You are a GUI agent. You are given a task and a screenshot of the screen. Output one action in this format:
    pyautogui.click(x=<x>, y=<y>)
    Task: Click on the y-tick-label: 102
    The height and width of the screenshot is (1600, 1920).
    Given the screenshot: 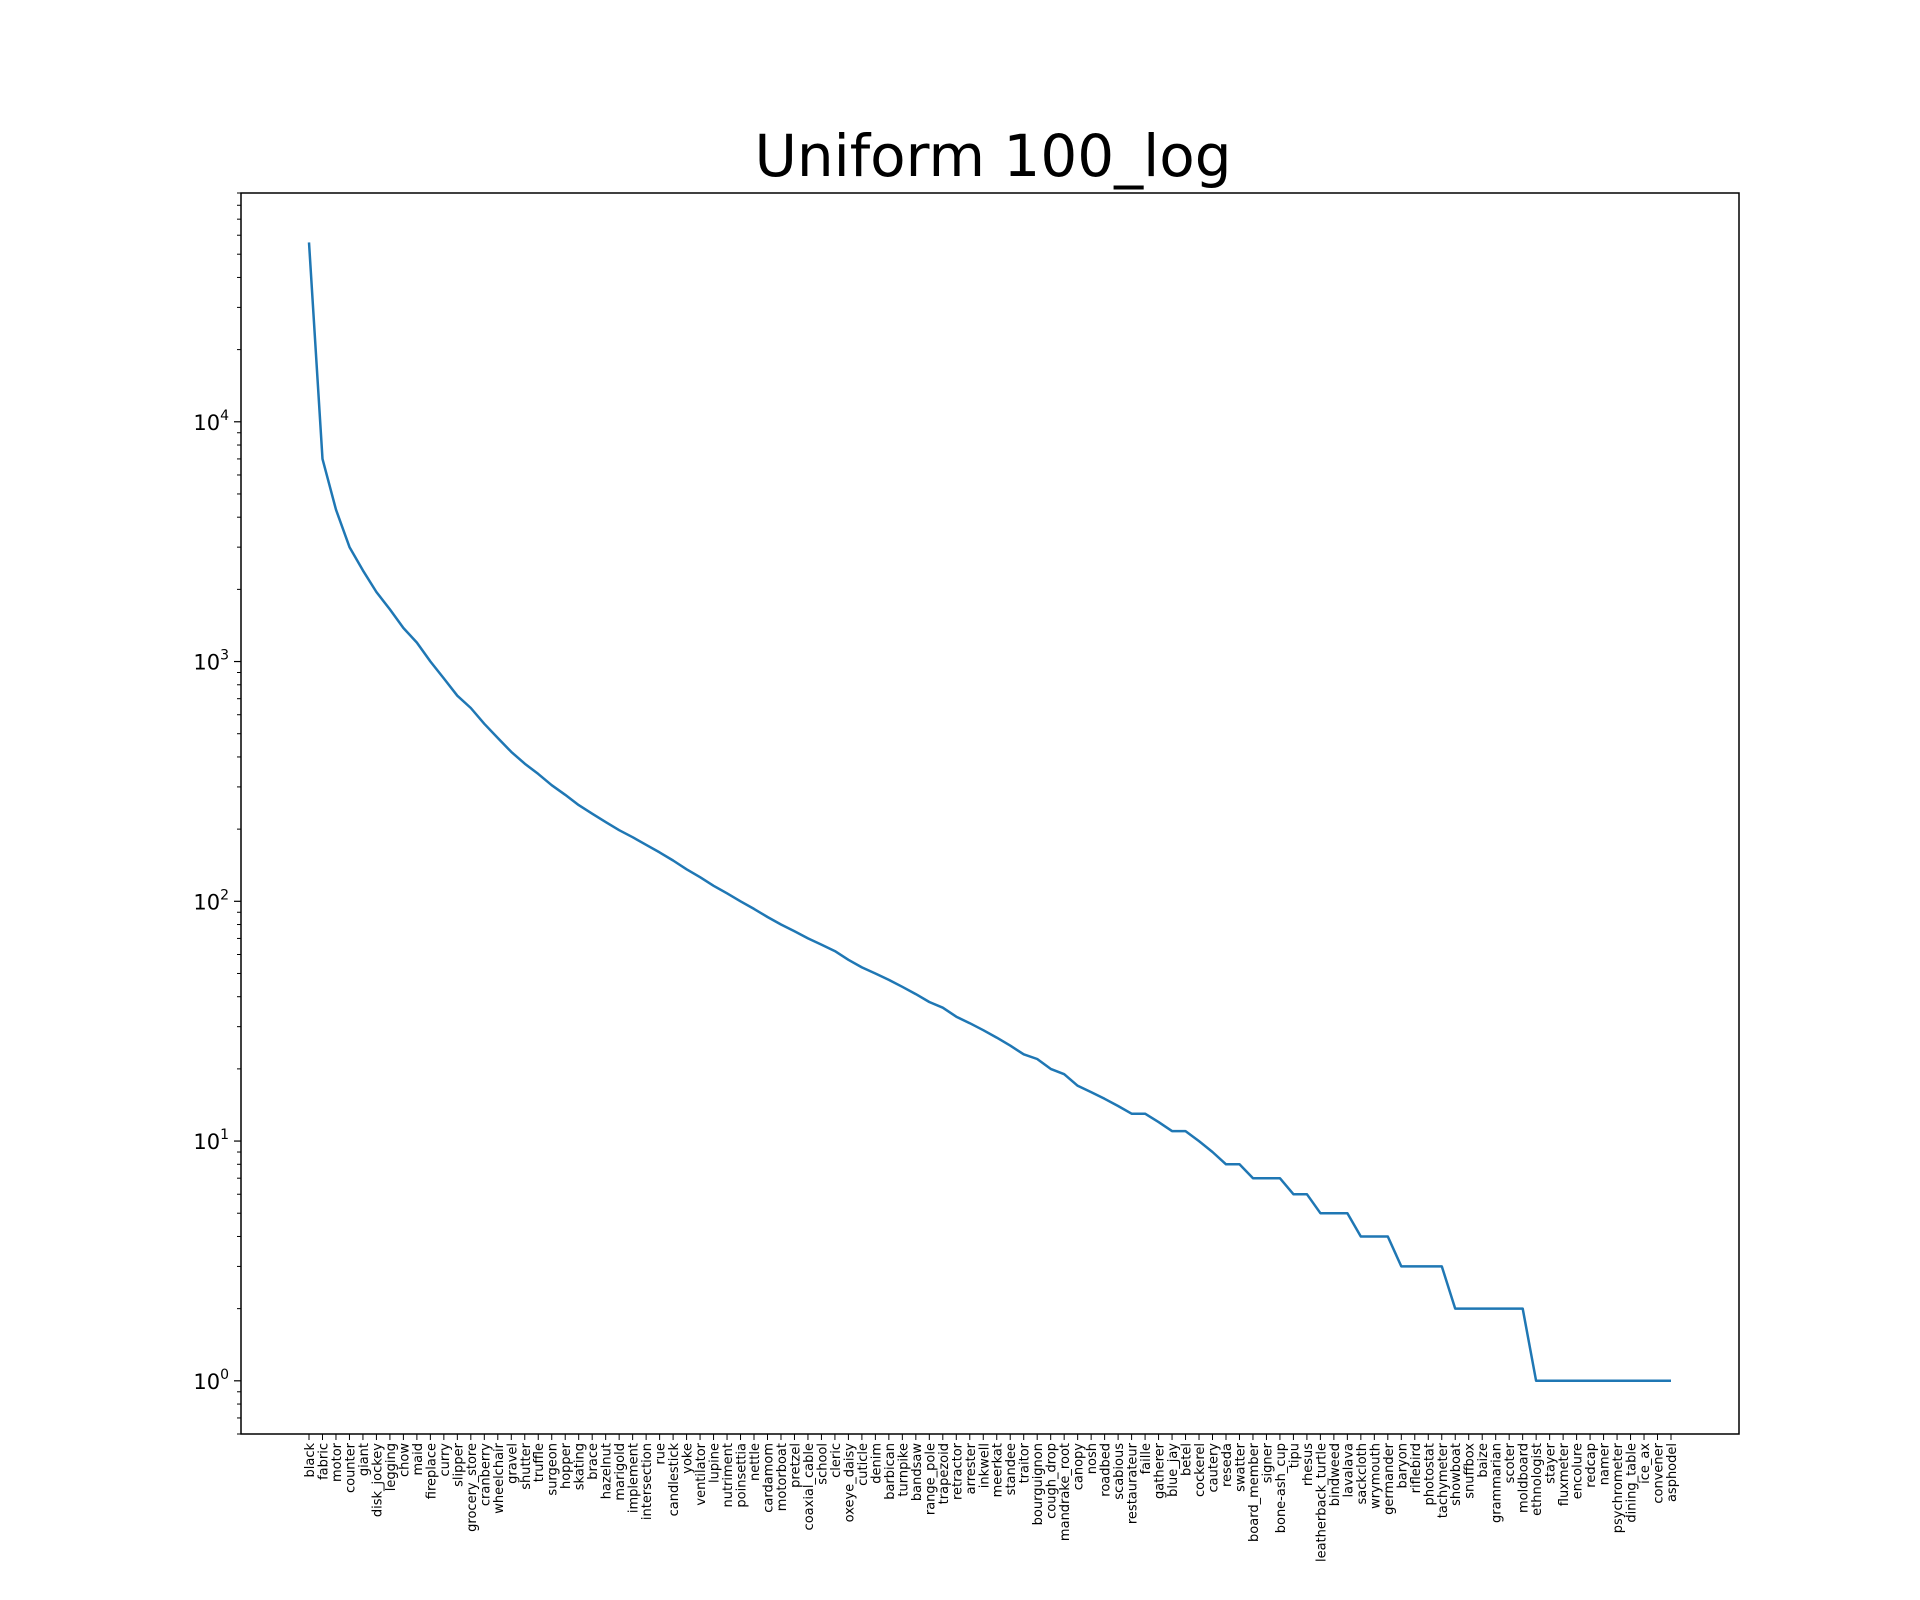 What is the action you would take?
    pyautogui.click(x=211, y=900)
    